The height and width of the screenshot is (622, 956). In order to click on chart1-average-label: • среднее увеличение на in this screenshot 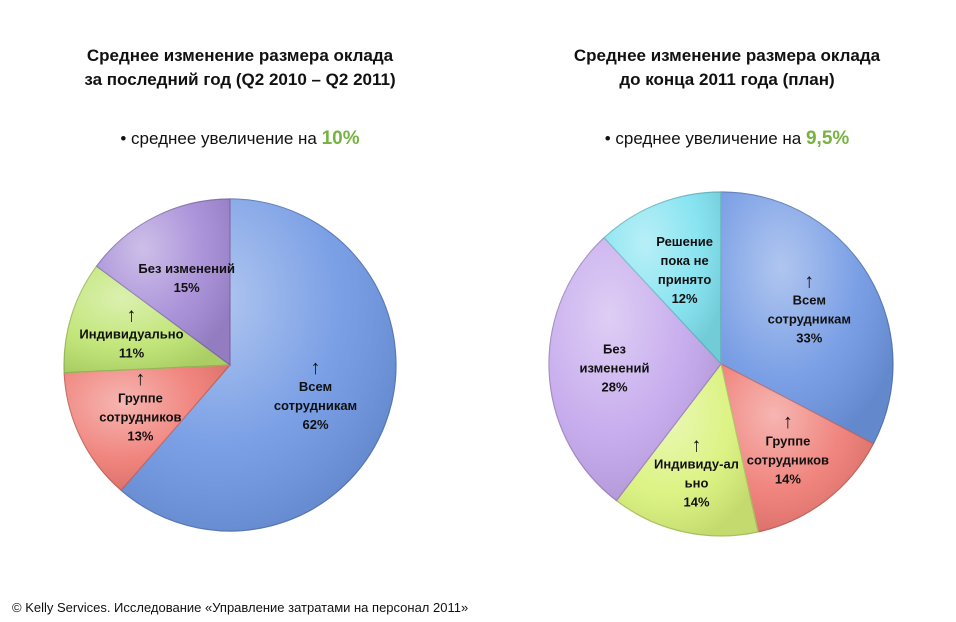, I will do `click(221, 138)`.